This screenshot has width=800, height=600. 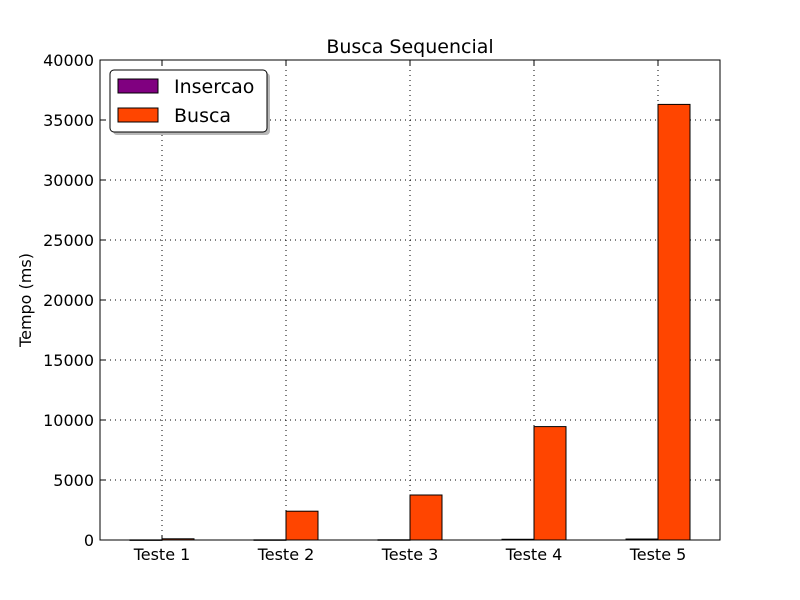 I want to click on y-tick-label: 40000, so click(x=68, y=60).